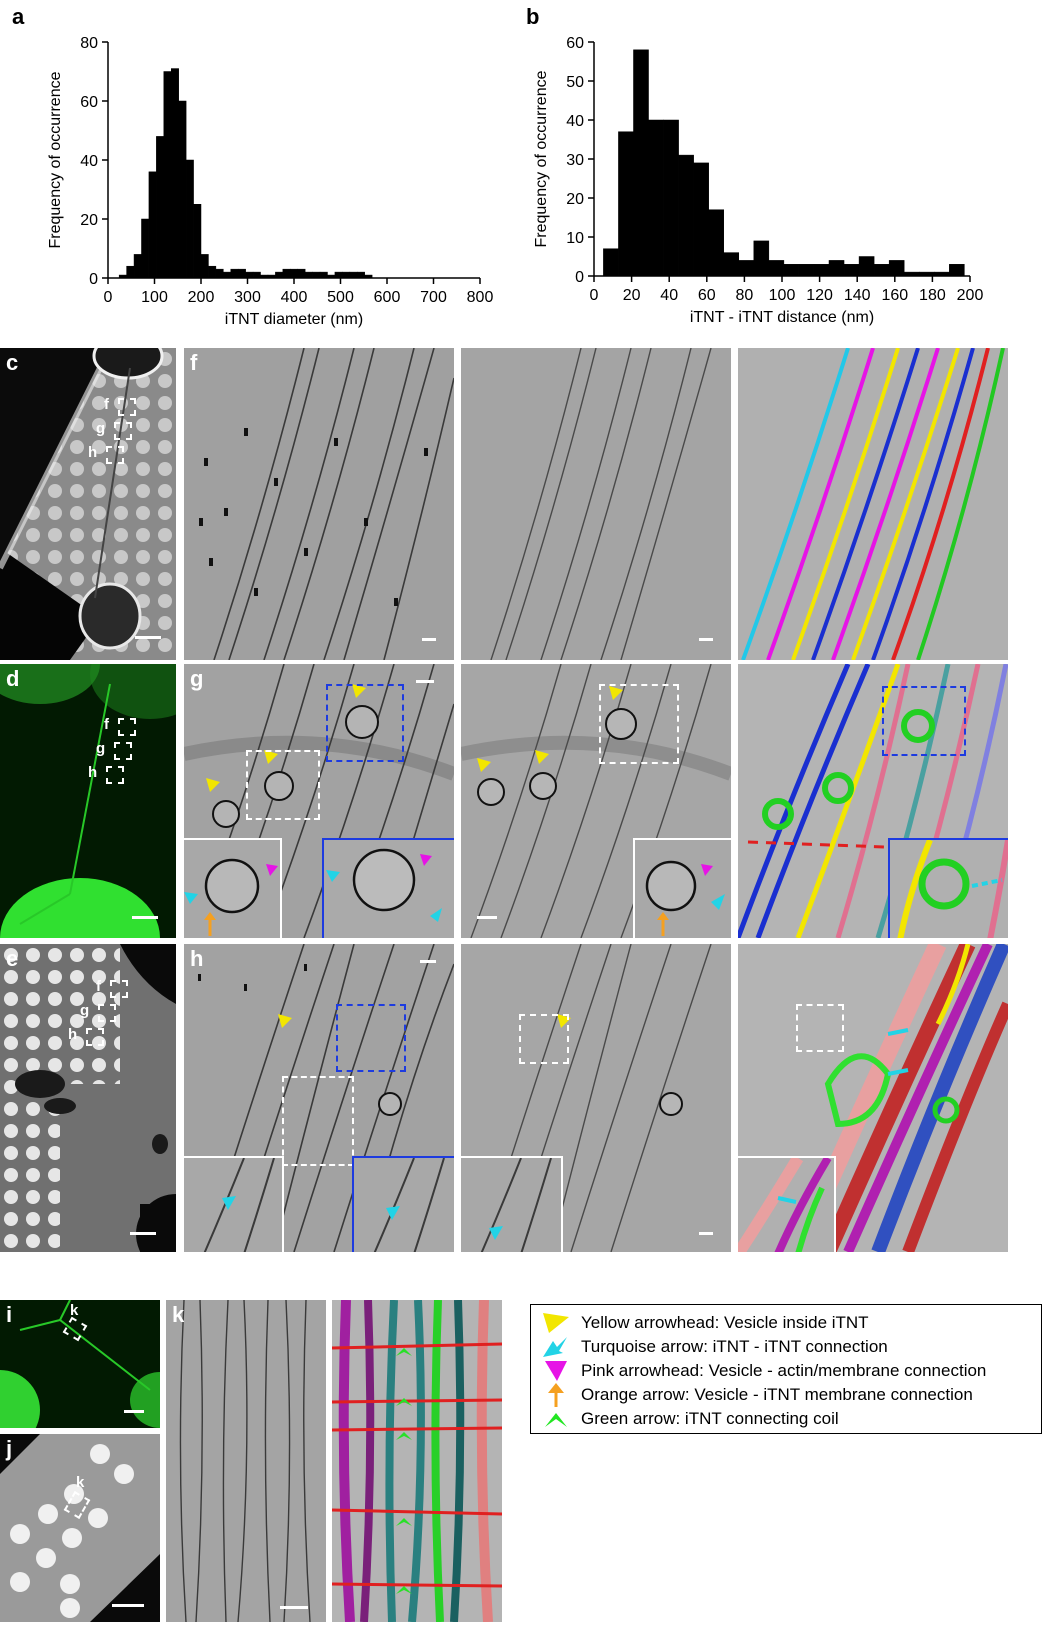  What do you see at coordinates (319, 801) in the screenshot?
I see `panel-g-tomogram-slice-1: g` at bounding box center [319, 801].